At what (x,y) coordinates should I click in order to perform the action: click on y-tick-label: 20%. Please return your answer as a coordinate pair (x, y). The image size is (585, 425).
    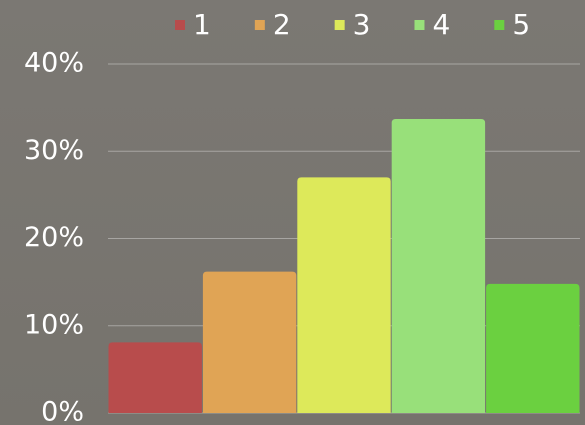
    Looking at the image, I should click on (54, 237).